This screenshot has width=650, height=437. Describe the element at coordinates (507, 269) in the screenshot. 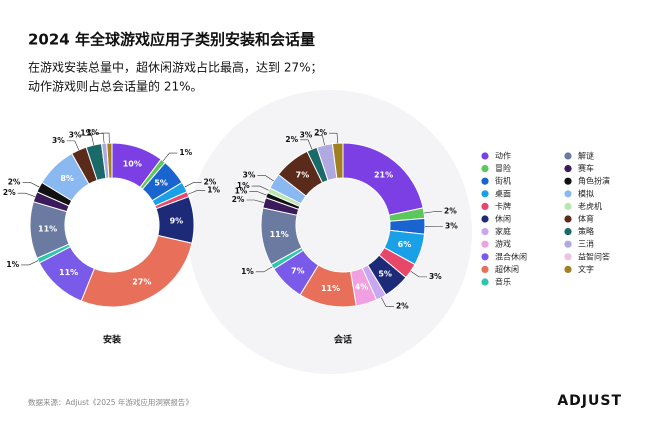

I see `legend-label: 超休闲` at that location.